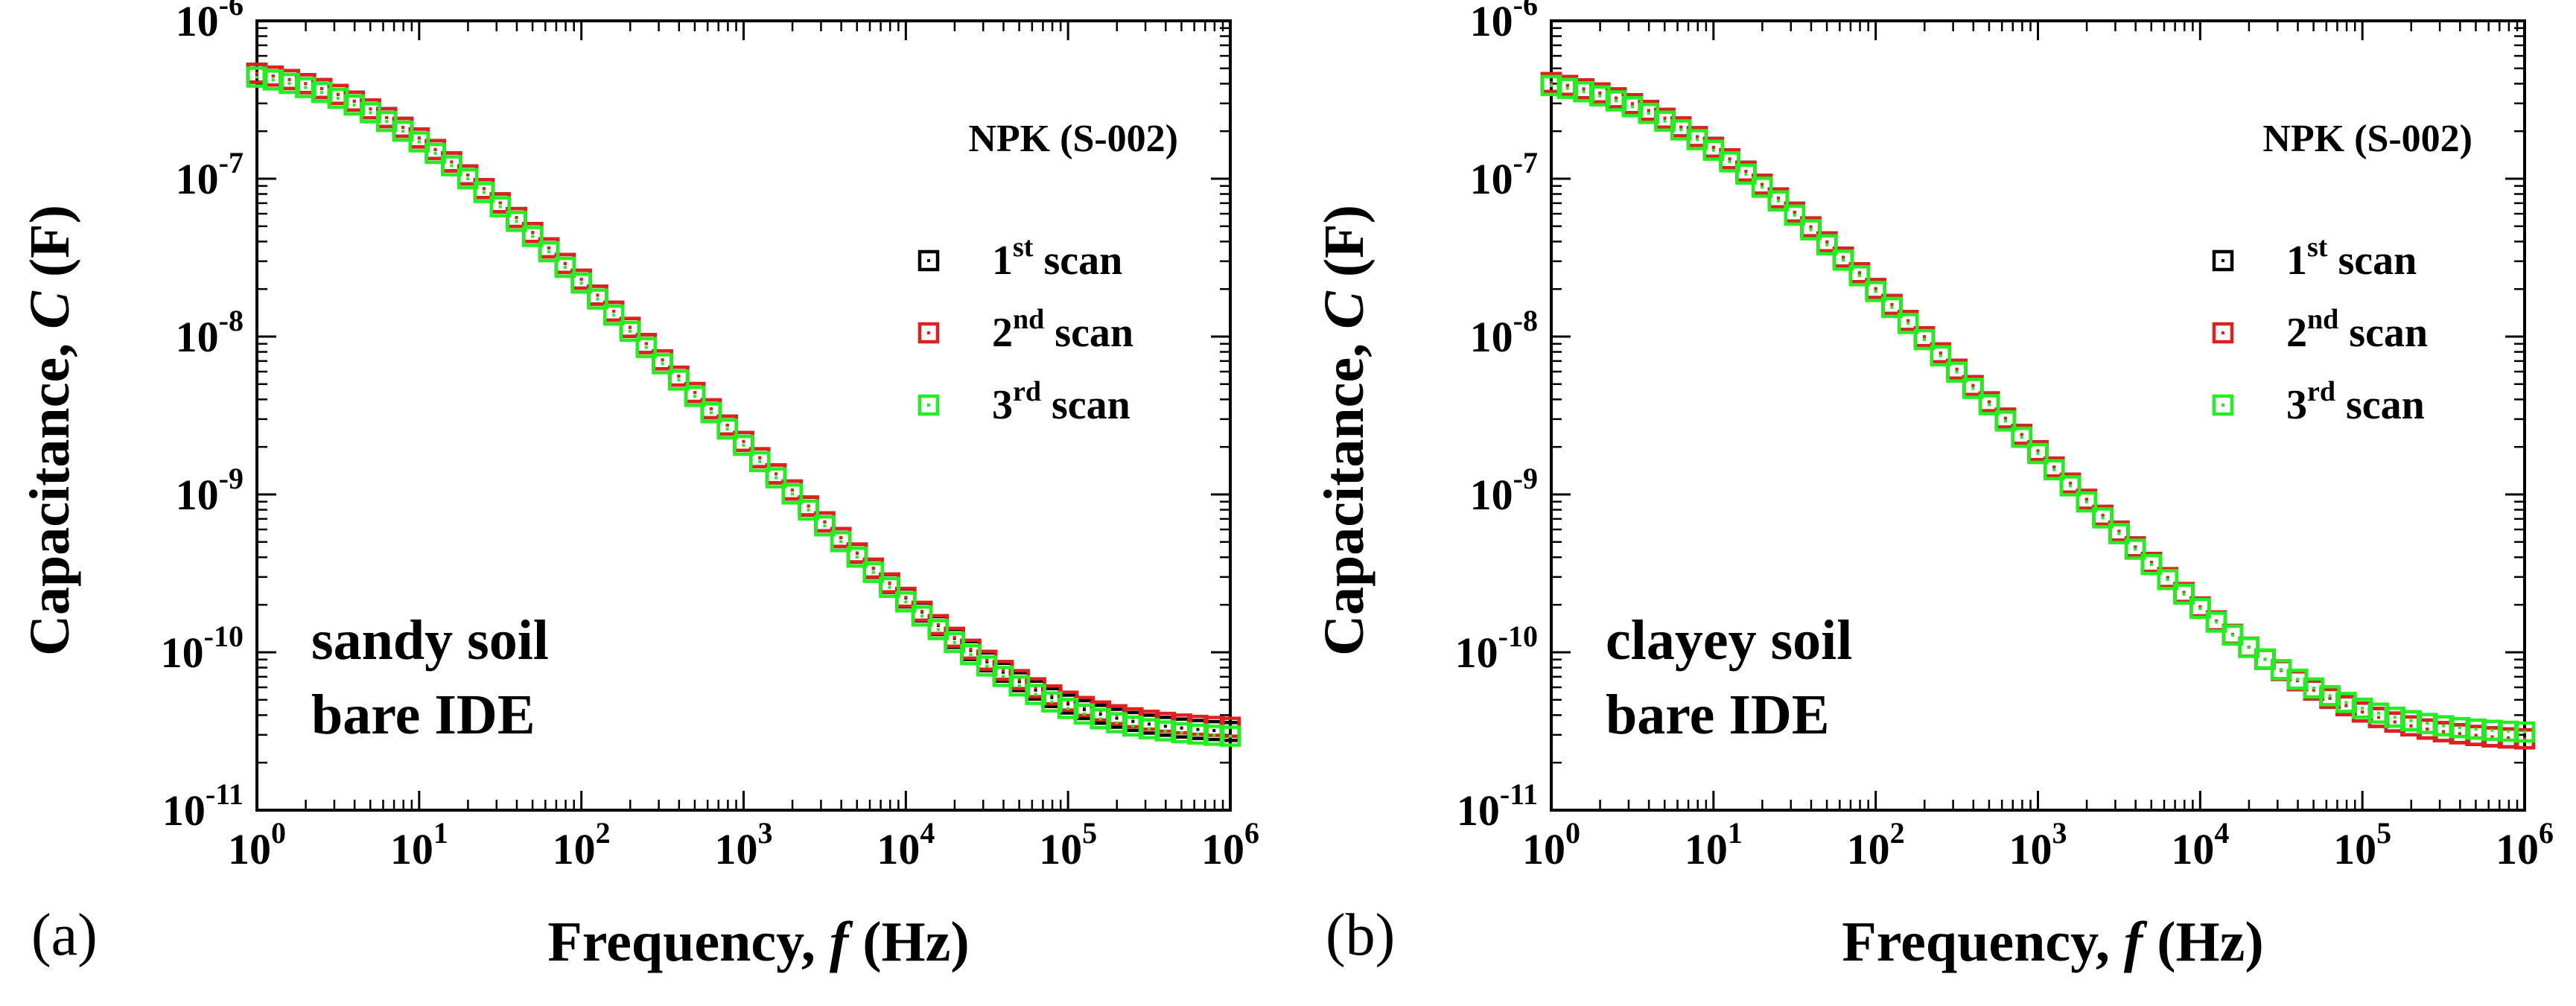  I want to click on x-tick-label: 10⁵, so click(2362, 845).